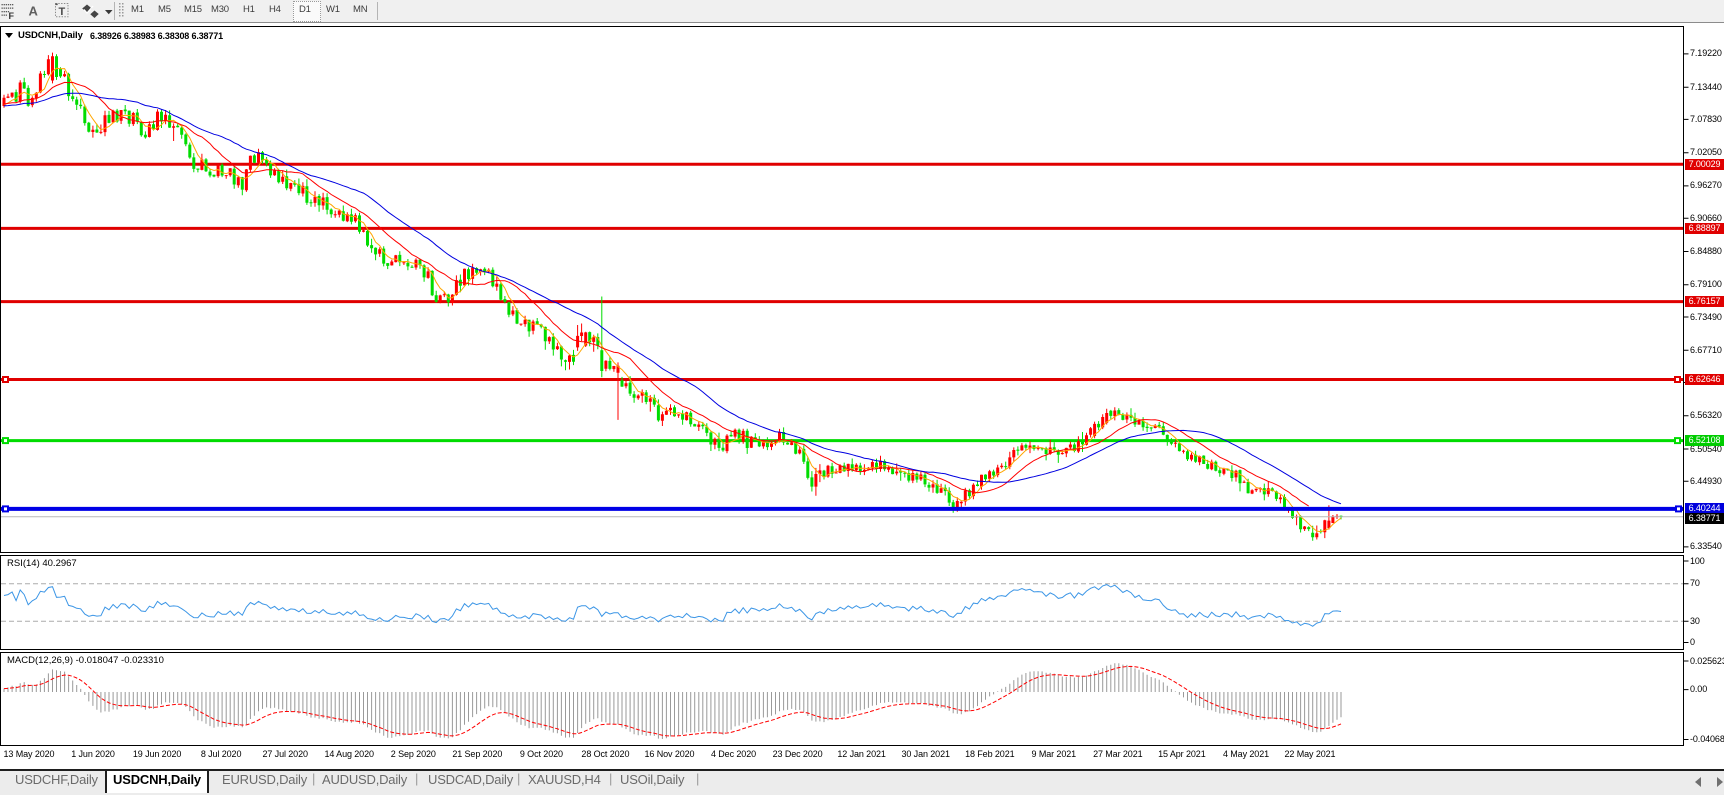 This screenshot has width=1724, height=795. Describe the element at coordinates (12, 16) in the screenshot. I see `svg-text: F` at that location.